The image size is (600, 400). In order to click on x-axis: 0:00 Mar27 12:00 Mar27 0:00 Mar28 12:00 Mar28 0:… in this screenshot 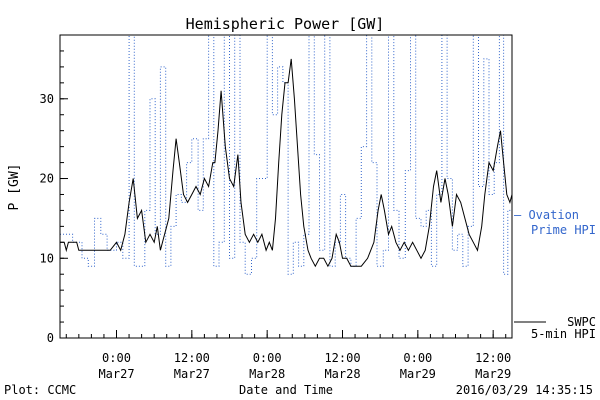, I will do `click(288, 355)`.